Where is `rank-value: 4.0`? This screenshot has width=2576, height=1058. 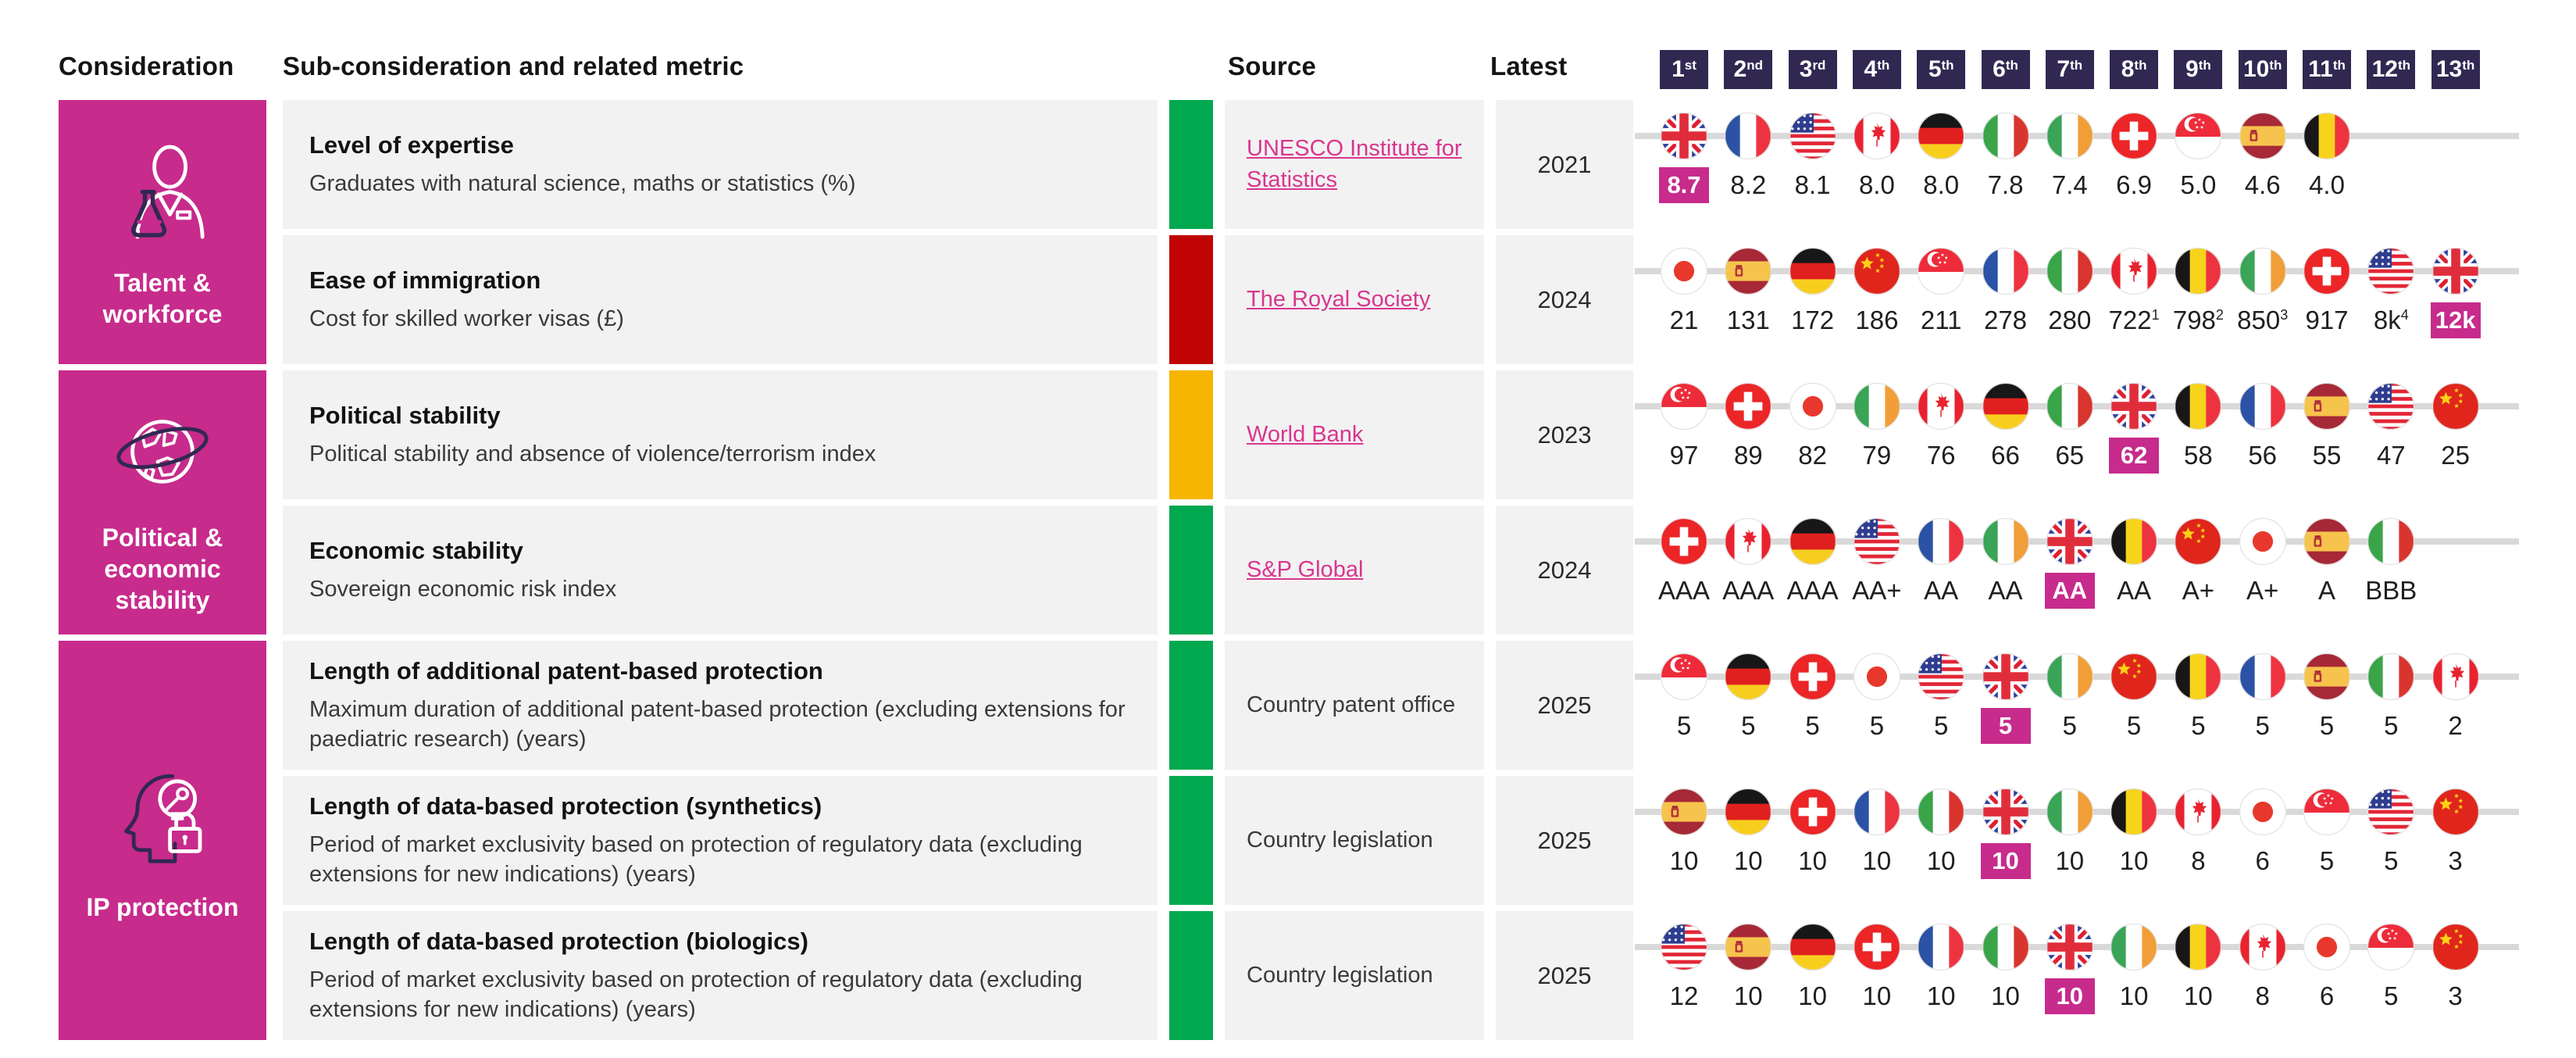
rank-value: 4.0 is located at coordinates (2327, 184).